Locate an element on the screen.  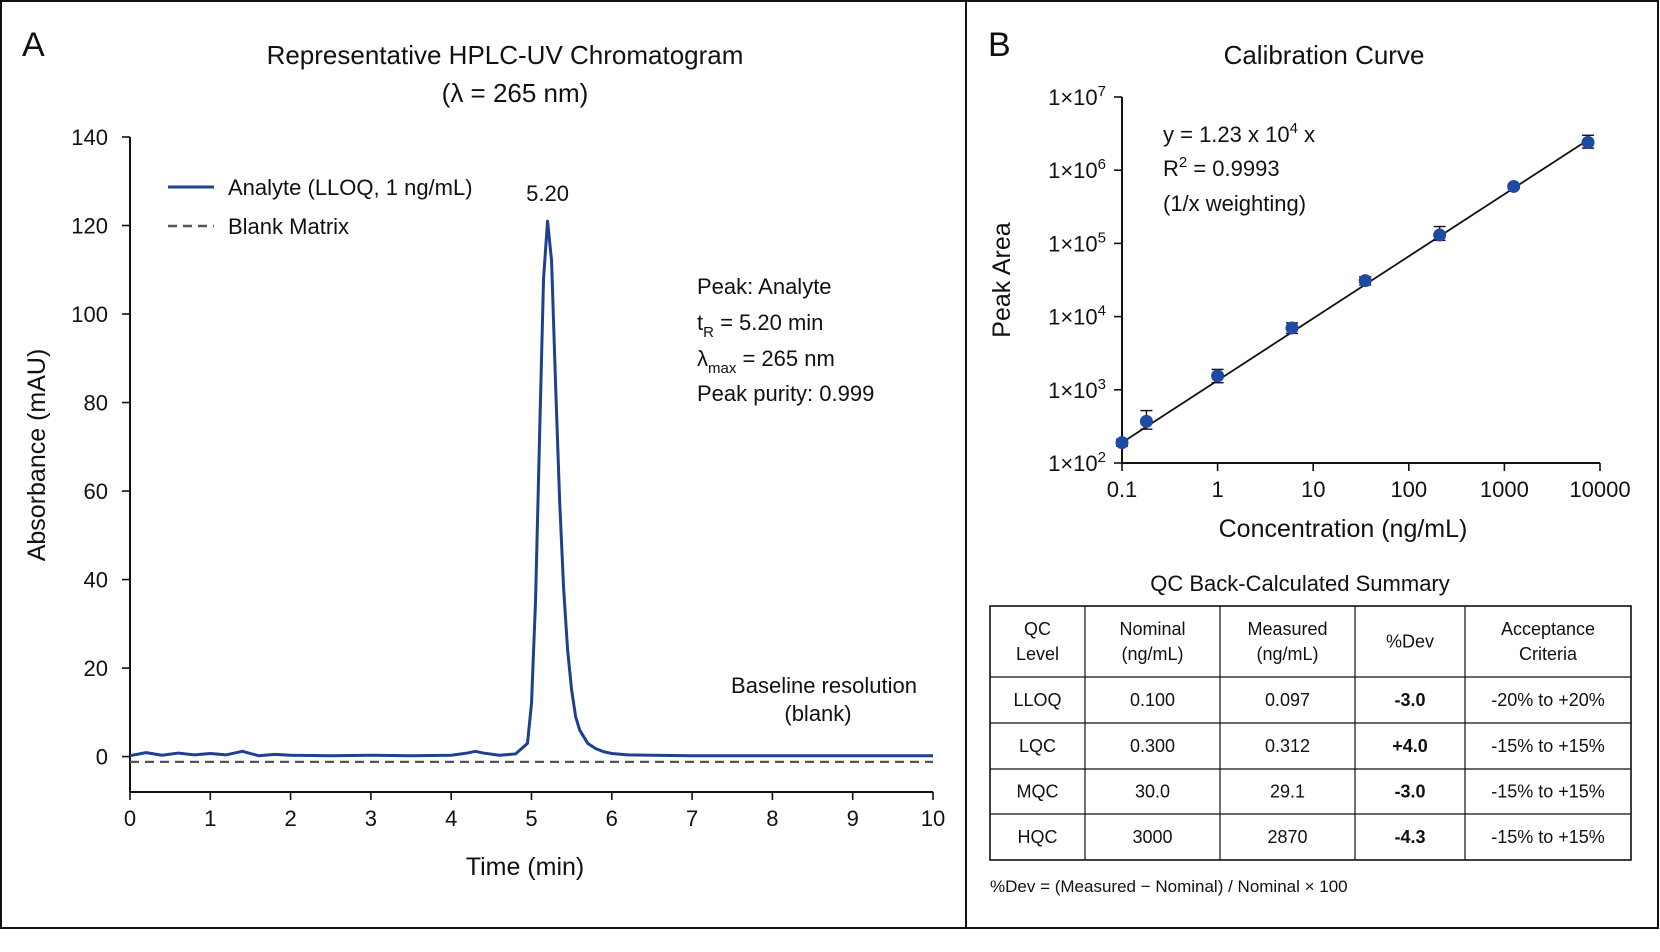
qc-cell: 0.300 is located at coordinates (1152, 746).